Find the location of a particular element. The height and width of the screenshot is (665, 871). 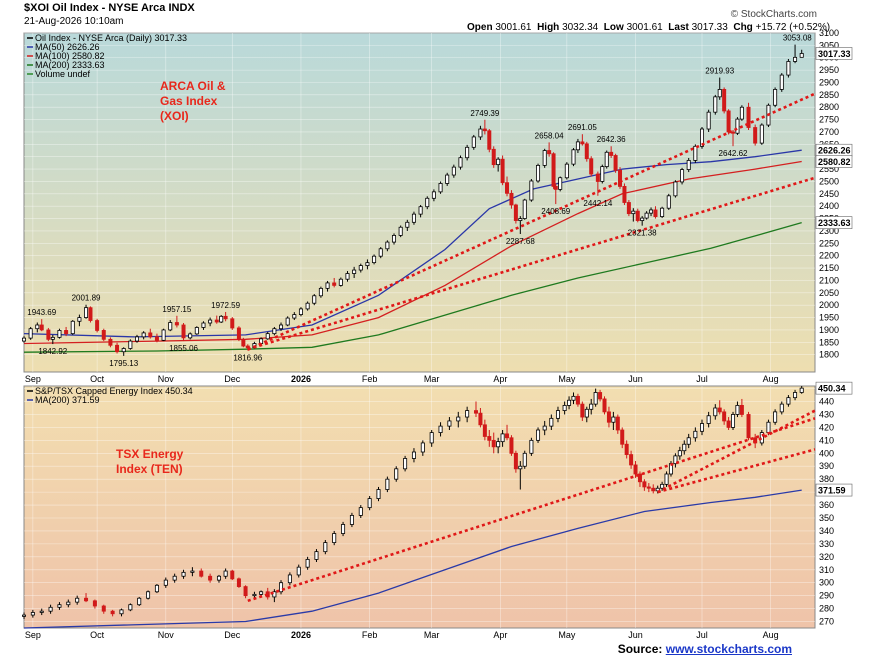

y-tick-label: 2250 is located at coordinates (829, 243).